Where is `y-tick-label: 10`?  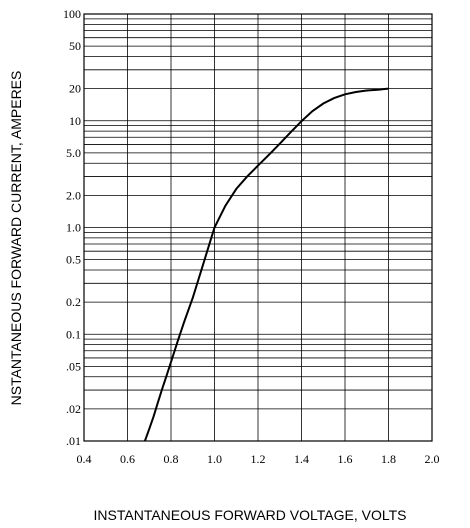
y-tick-label: 10 is located at coordinates (75, 121).